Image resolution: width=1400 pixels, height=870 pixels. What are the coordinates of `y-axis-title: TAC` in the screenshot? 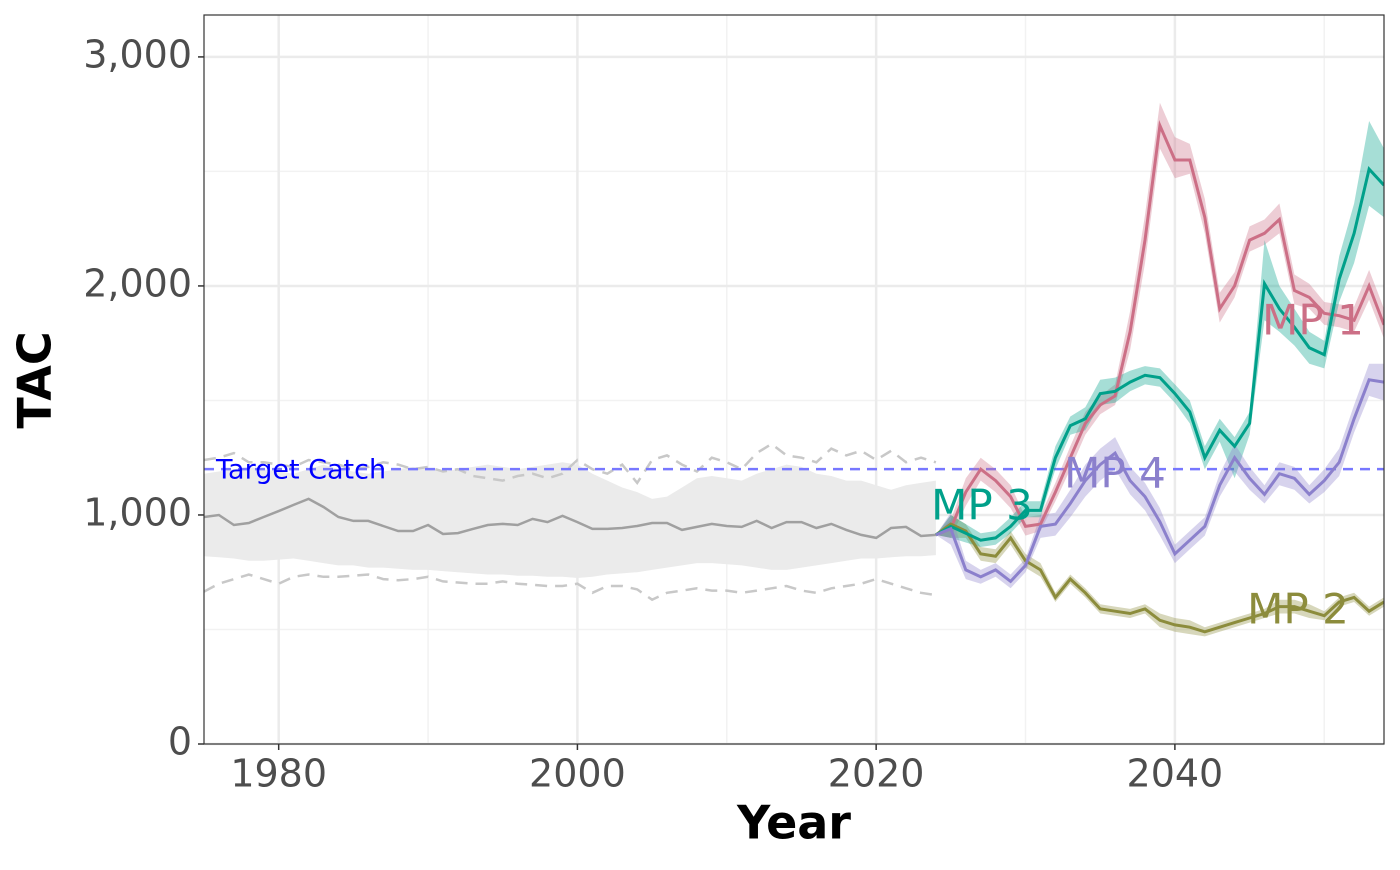 It's located at (35, 379).